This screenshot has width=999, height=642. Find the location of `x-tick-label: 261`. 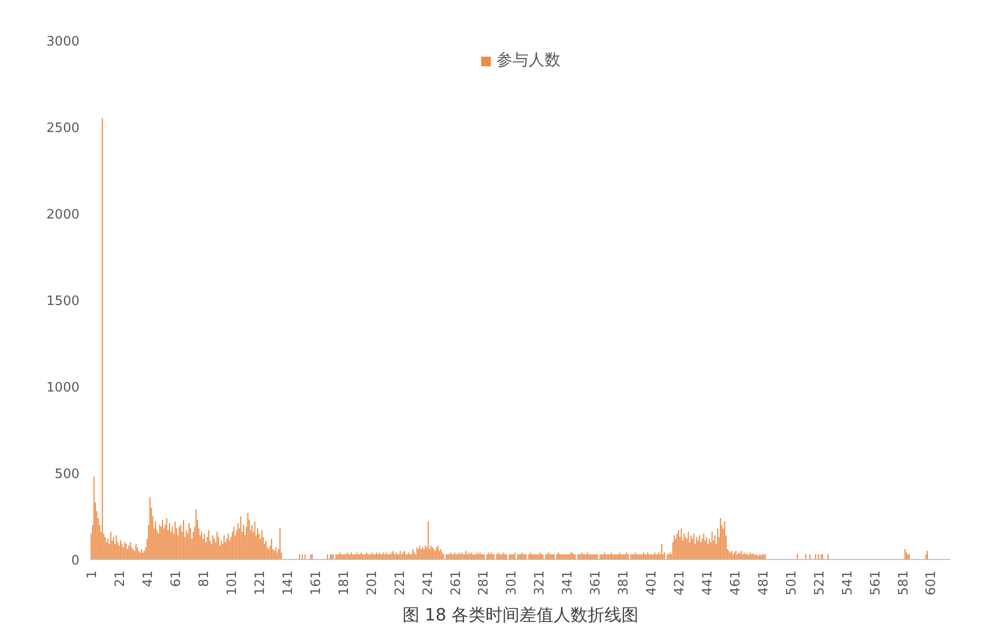

x-tick-label: 261 is located at coordinates (456, 583).